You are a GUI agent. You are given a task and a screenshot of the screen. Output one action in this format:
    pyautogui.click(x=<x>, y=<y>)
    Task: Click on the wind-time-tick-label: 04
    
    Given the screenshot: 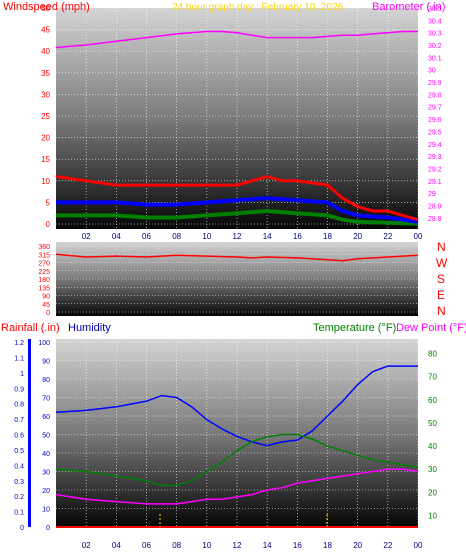 What is the action you would take?
    pyautogui.click(x=116, y=236)
    